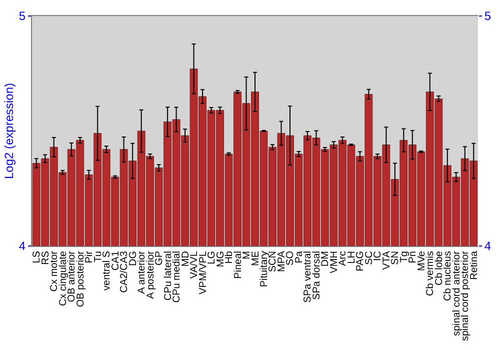 The height and width of the screenshot is (350, 500). Describe the element at coordinates (72, 276) in the screenshot. I see `x-tick-label: OB anterior` at that location.